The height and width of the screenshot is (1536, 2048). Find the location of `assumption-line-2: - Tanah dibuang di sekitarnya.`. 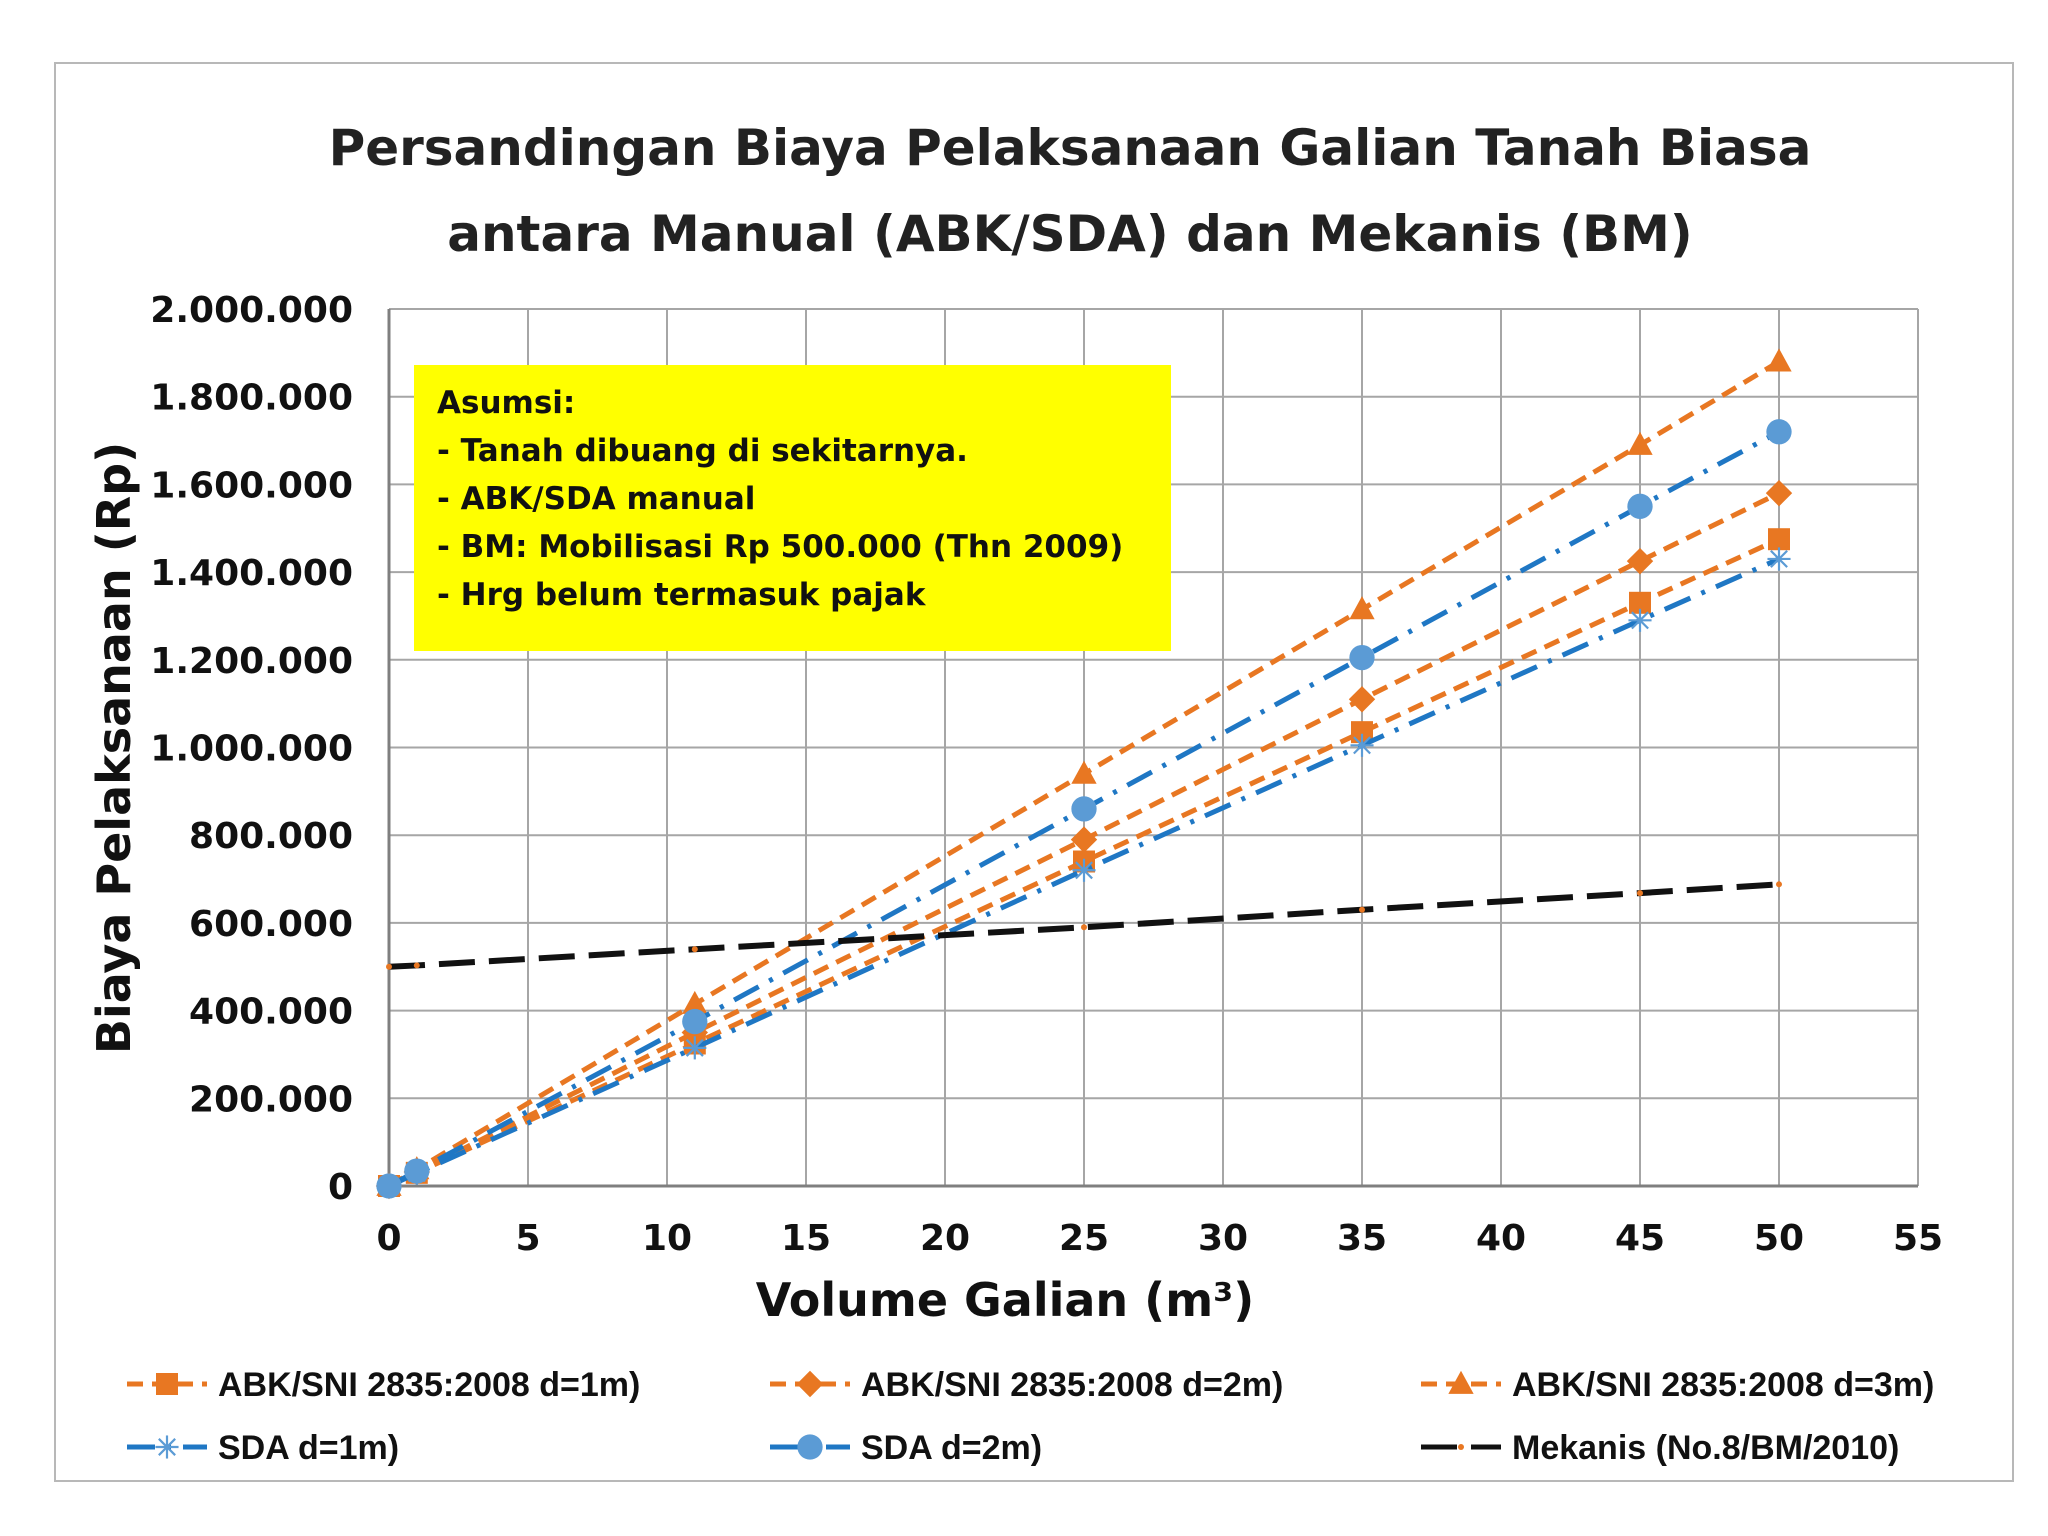

assumption-line-2: - Tanah dibuang di sekitarnya. is located at coordinates (702, 451).